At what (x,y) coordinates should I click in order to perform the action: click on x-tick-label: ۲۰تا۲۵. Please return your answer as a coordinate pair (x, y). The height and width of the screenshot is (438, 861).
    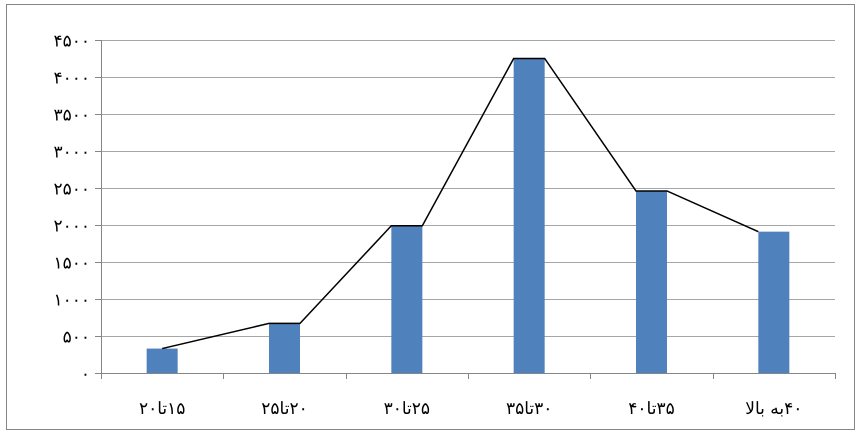
    Looking at the image, I should click on (284, 409).